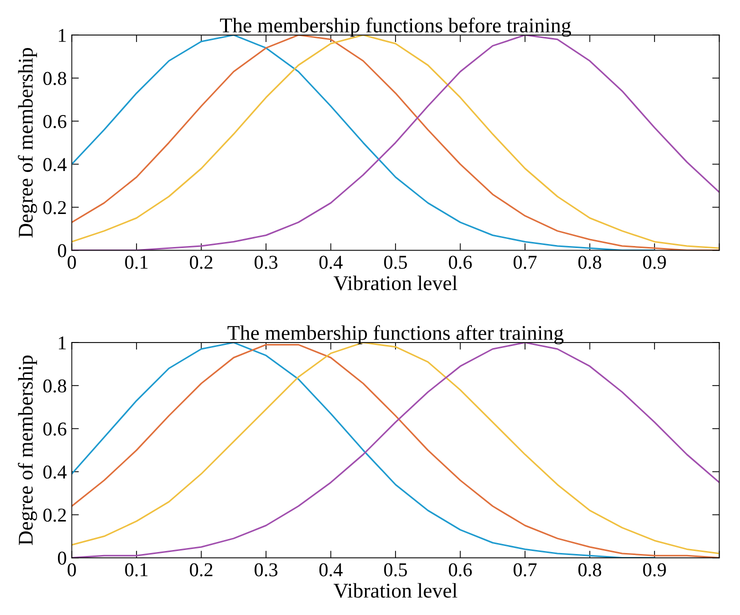  I want to click on chart-title: The membership functions after training, so click(396, 334).